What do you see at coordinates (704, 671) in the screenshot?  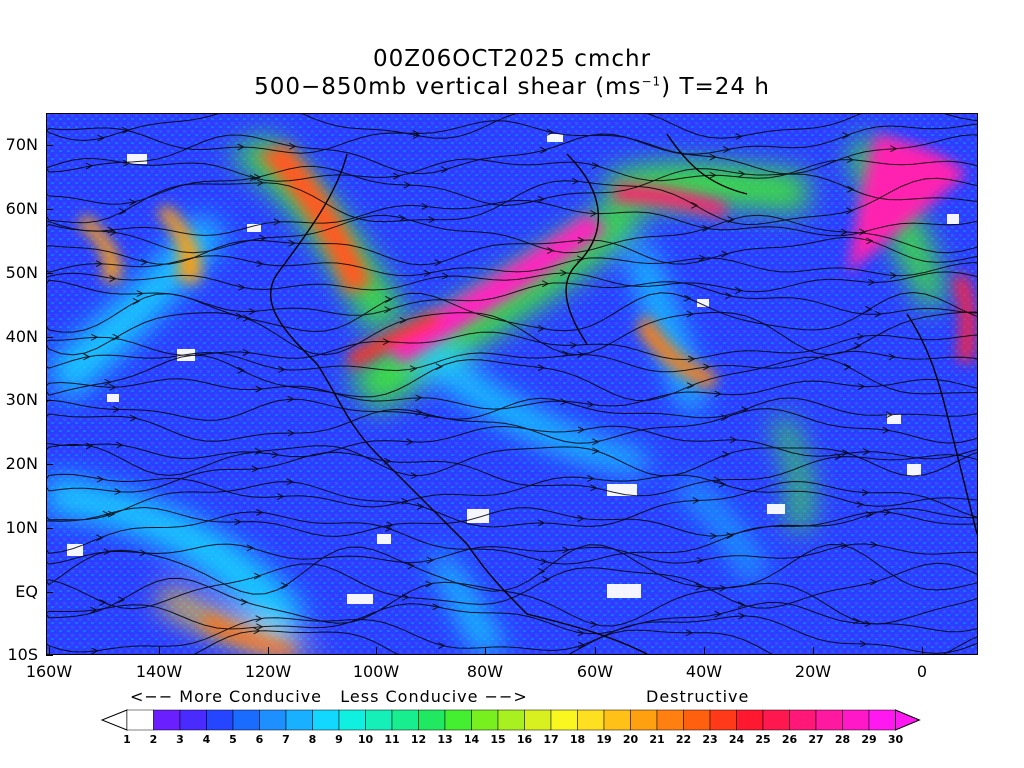 I see `lon-label-40w: 40W` at bounding box center [704, 671].